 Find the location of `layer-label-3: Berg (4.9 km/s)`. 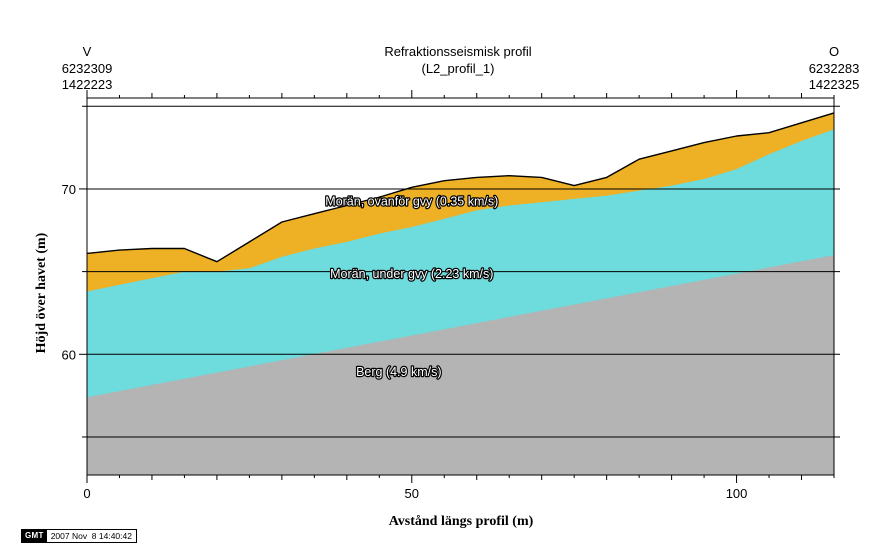

layer-label-3: Berg (4.9 km/s) is located at coordinates (398, 372).